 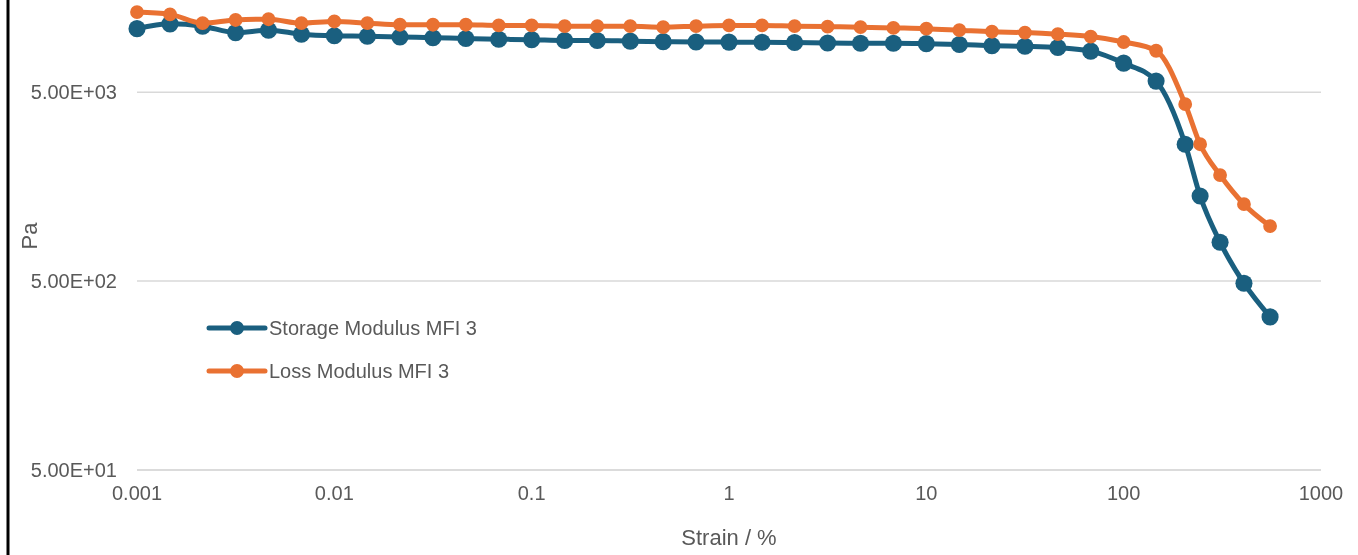 What do you see at coordinates (531, 493) in the screenshot?
I see `x-tick-label: 0.1` at bounding box center [531, 493].